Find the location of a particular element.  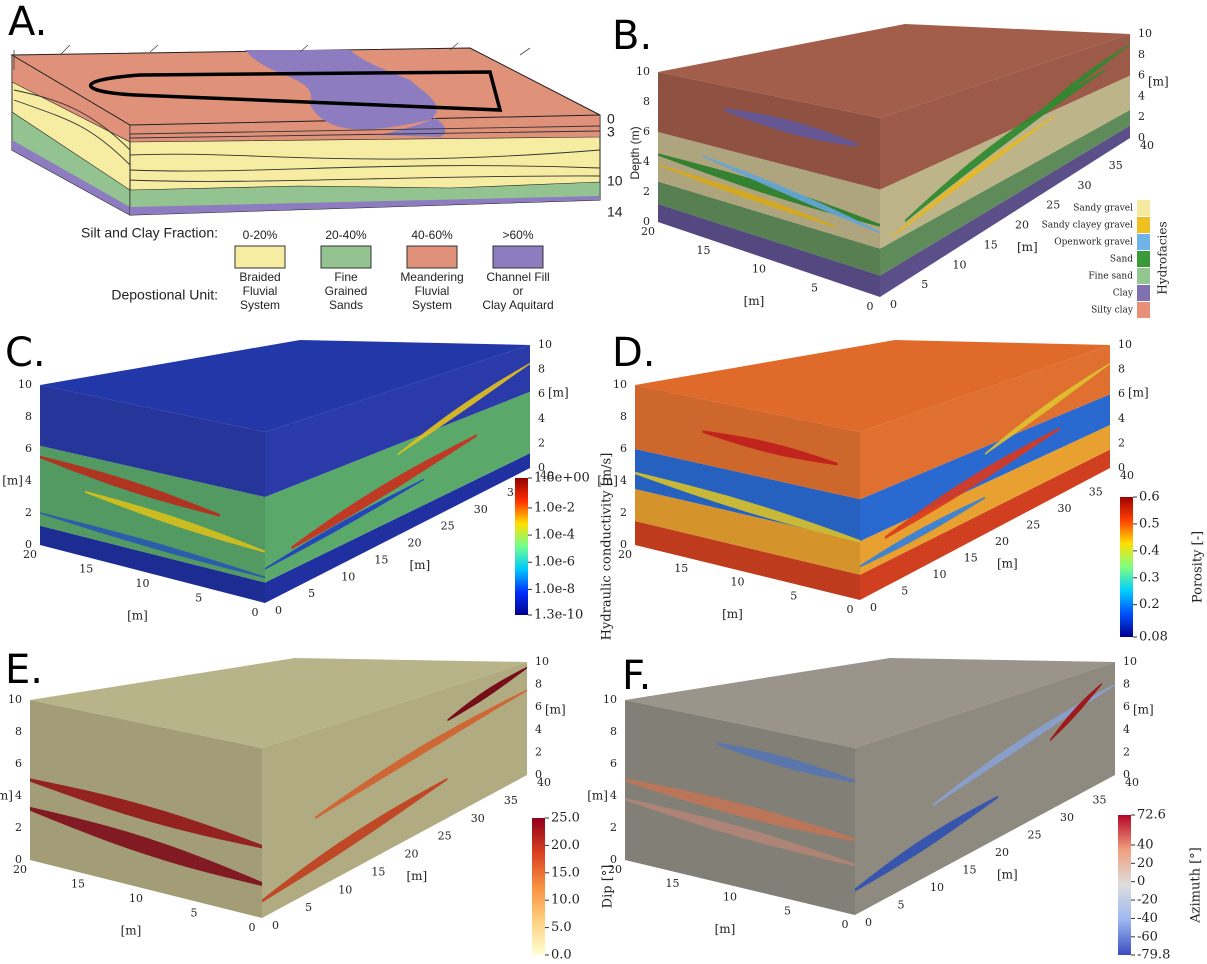

y-tick-label: 15 is located at coordinates (681, 568).